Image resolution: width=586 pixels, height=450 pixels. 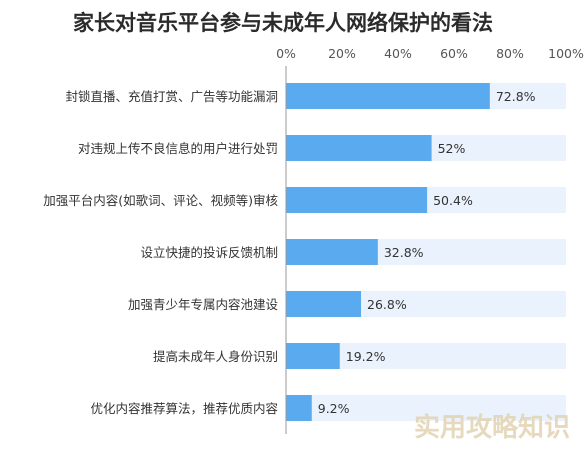 I want to click on x-axis-ticks: 0% 20% 40% 60% 80% 100%, so click(x=430, y=53).